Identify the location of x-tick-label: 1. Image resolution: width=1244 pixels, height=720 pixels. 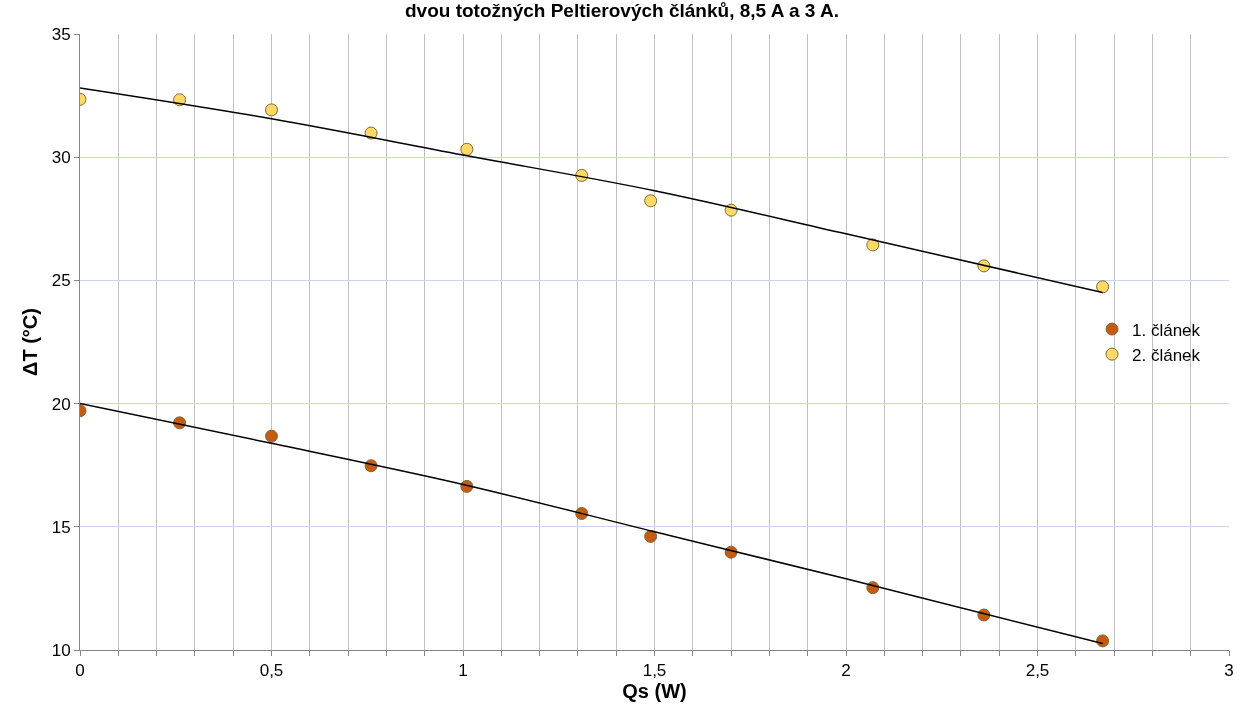
(463, 671).